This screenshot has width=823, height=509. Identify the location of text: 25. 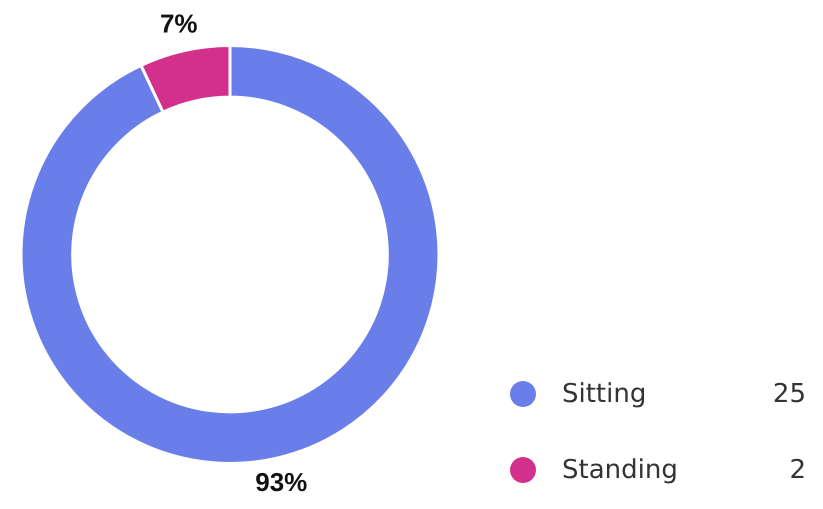
(789, 394).